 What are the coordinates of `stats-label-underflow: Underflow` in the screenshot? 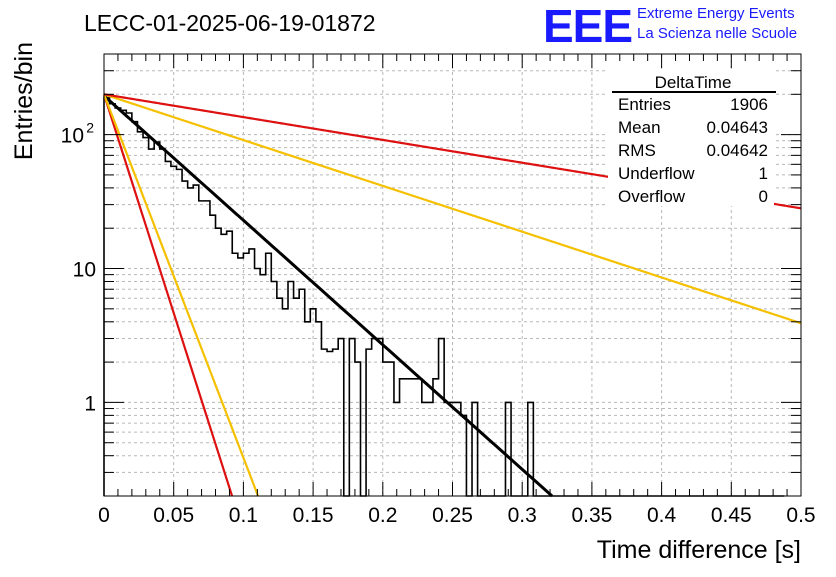 It's located at (656, 173).